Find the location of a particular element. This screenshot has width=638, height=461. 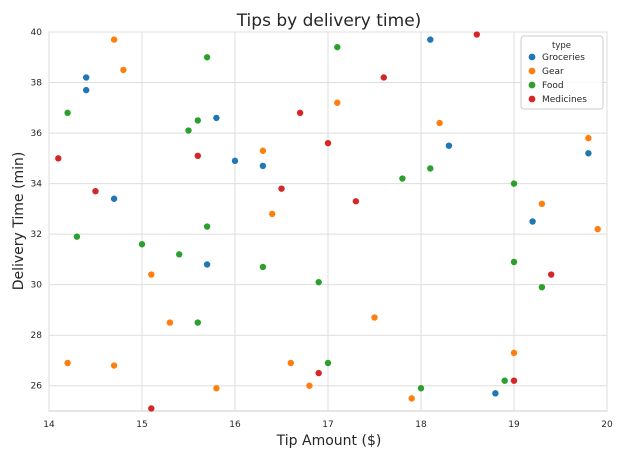

y-tick-label: 38 is located at coordinates (37, 84).